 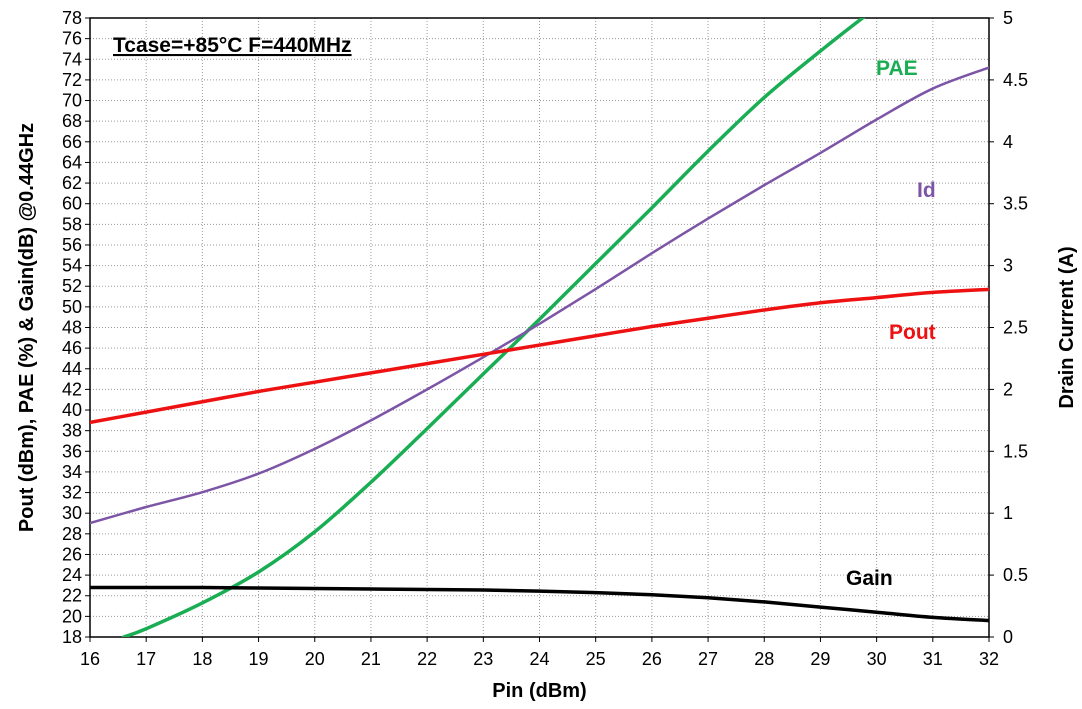 I want to click on y2-tick-label: 5, so click(x=1008, y=18).